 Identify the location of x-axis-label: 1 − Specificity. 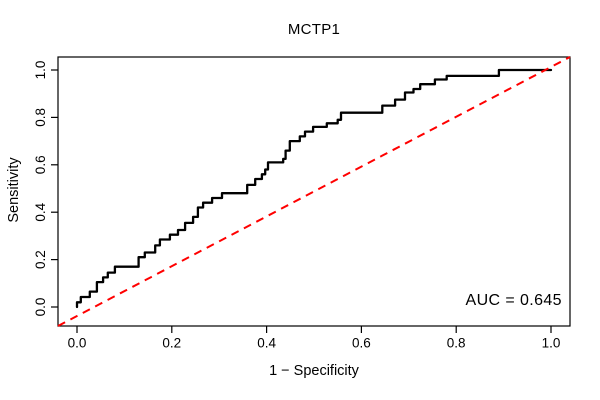
(314, 371).